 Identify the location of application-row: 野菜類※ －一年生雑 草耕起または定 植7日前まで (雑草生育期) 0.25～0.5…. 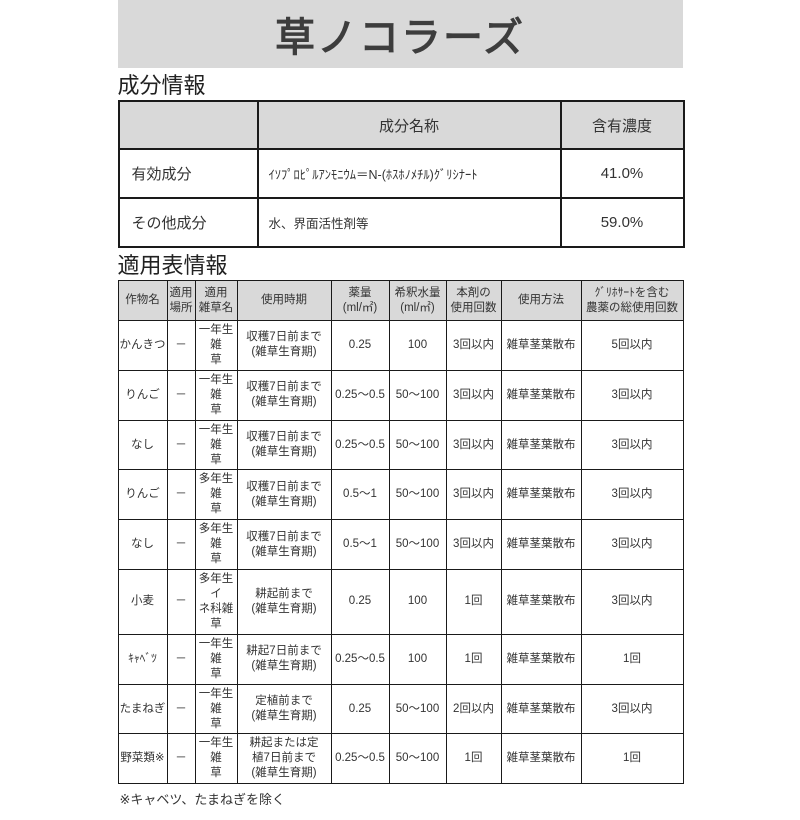
(400, 759).